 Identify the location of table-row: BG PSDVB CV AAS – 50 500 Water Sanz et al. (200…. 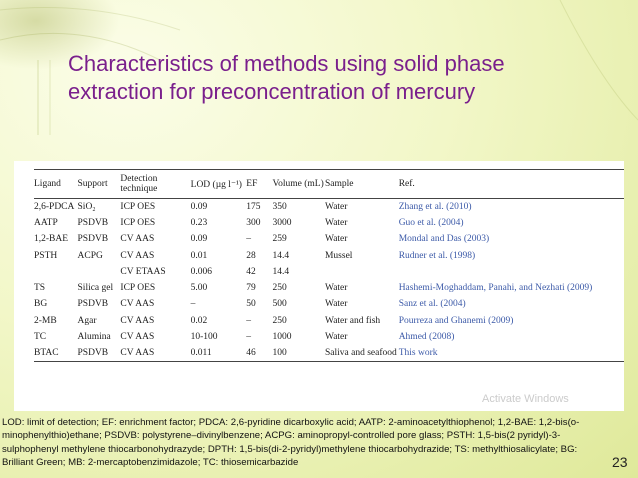
(329, 304).